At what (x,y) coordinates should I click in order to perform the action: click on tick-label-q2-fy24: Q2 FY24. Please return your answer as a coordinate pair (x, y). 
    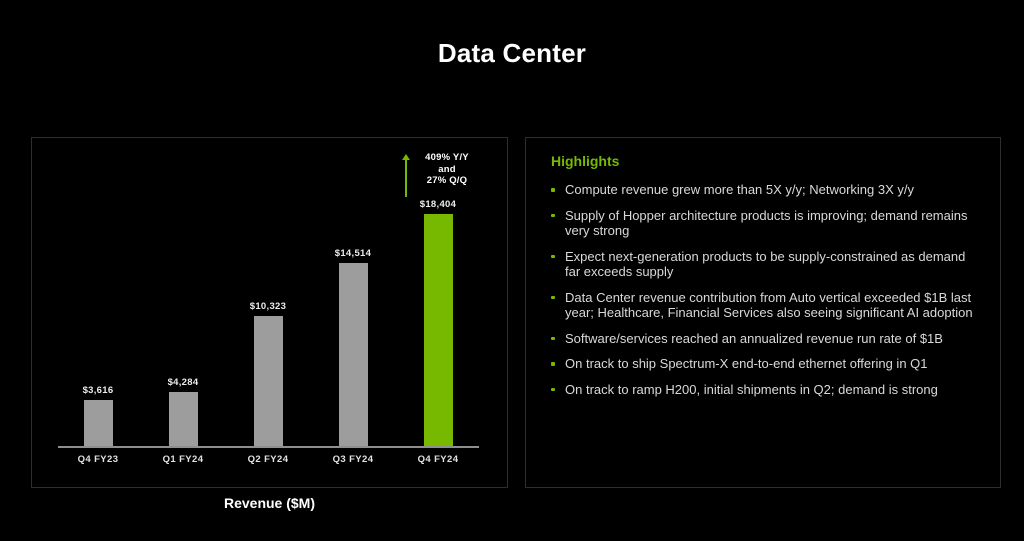
    Looking at the image, I should click on (268, 459).